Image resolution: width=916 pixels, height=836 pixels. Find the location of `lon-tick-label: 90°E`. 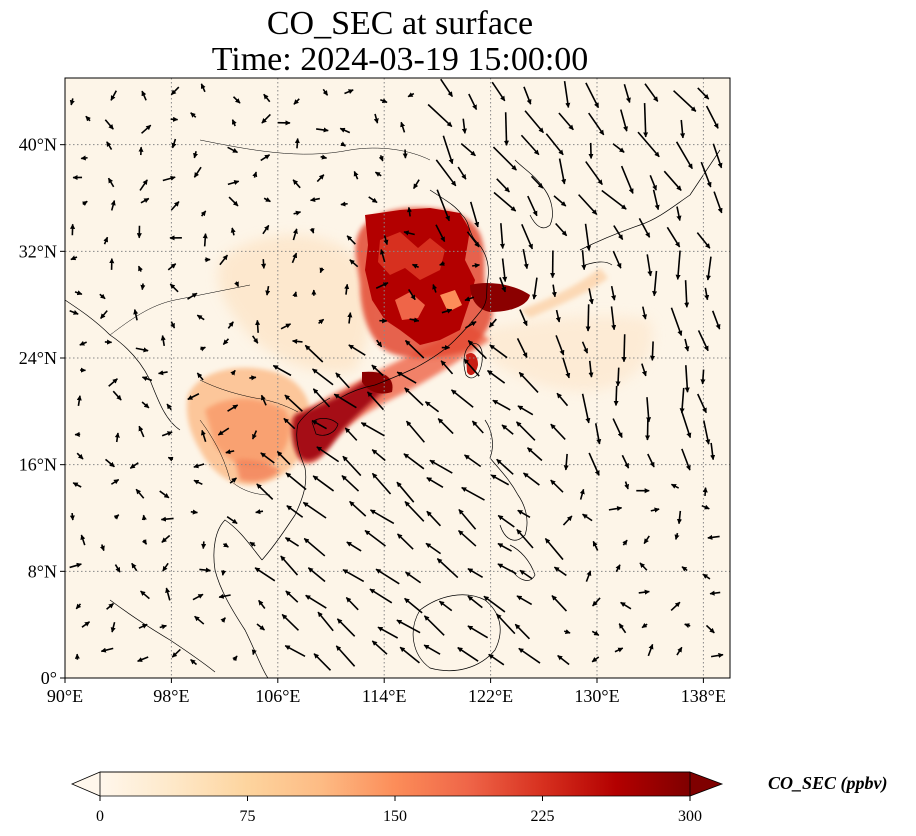

lon-tick-label: 90°E is located at coordinates (65, 696).